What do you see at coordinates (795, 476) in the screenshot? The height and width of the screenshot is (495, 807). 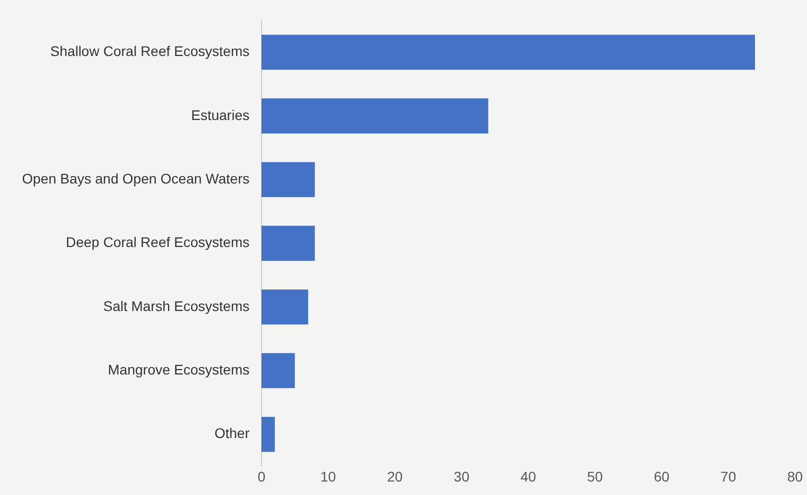 I see `x-tick-label: 80` at bounding box center [795, 476].